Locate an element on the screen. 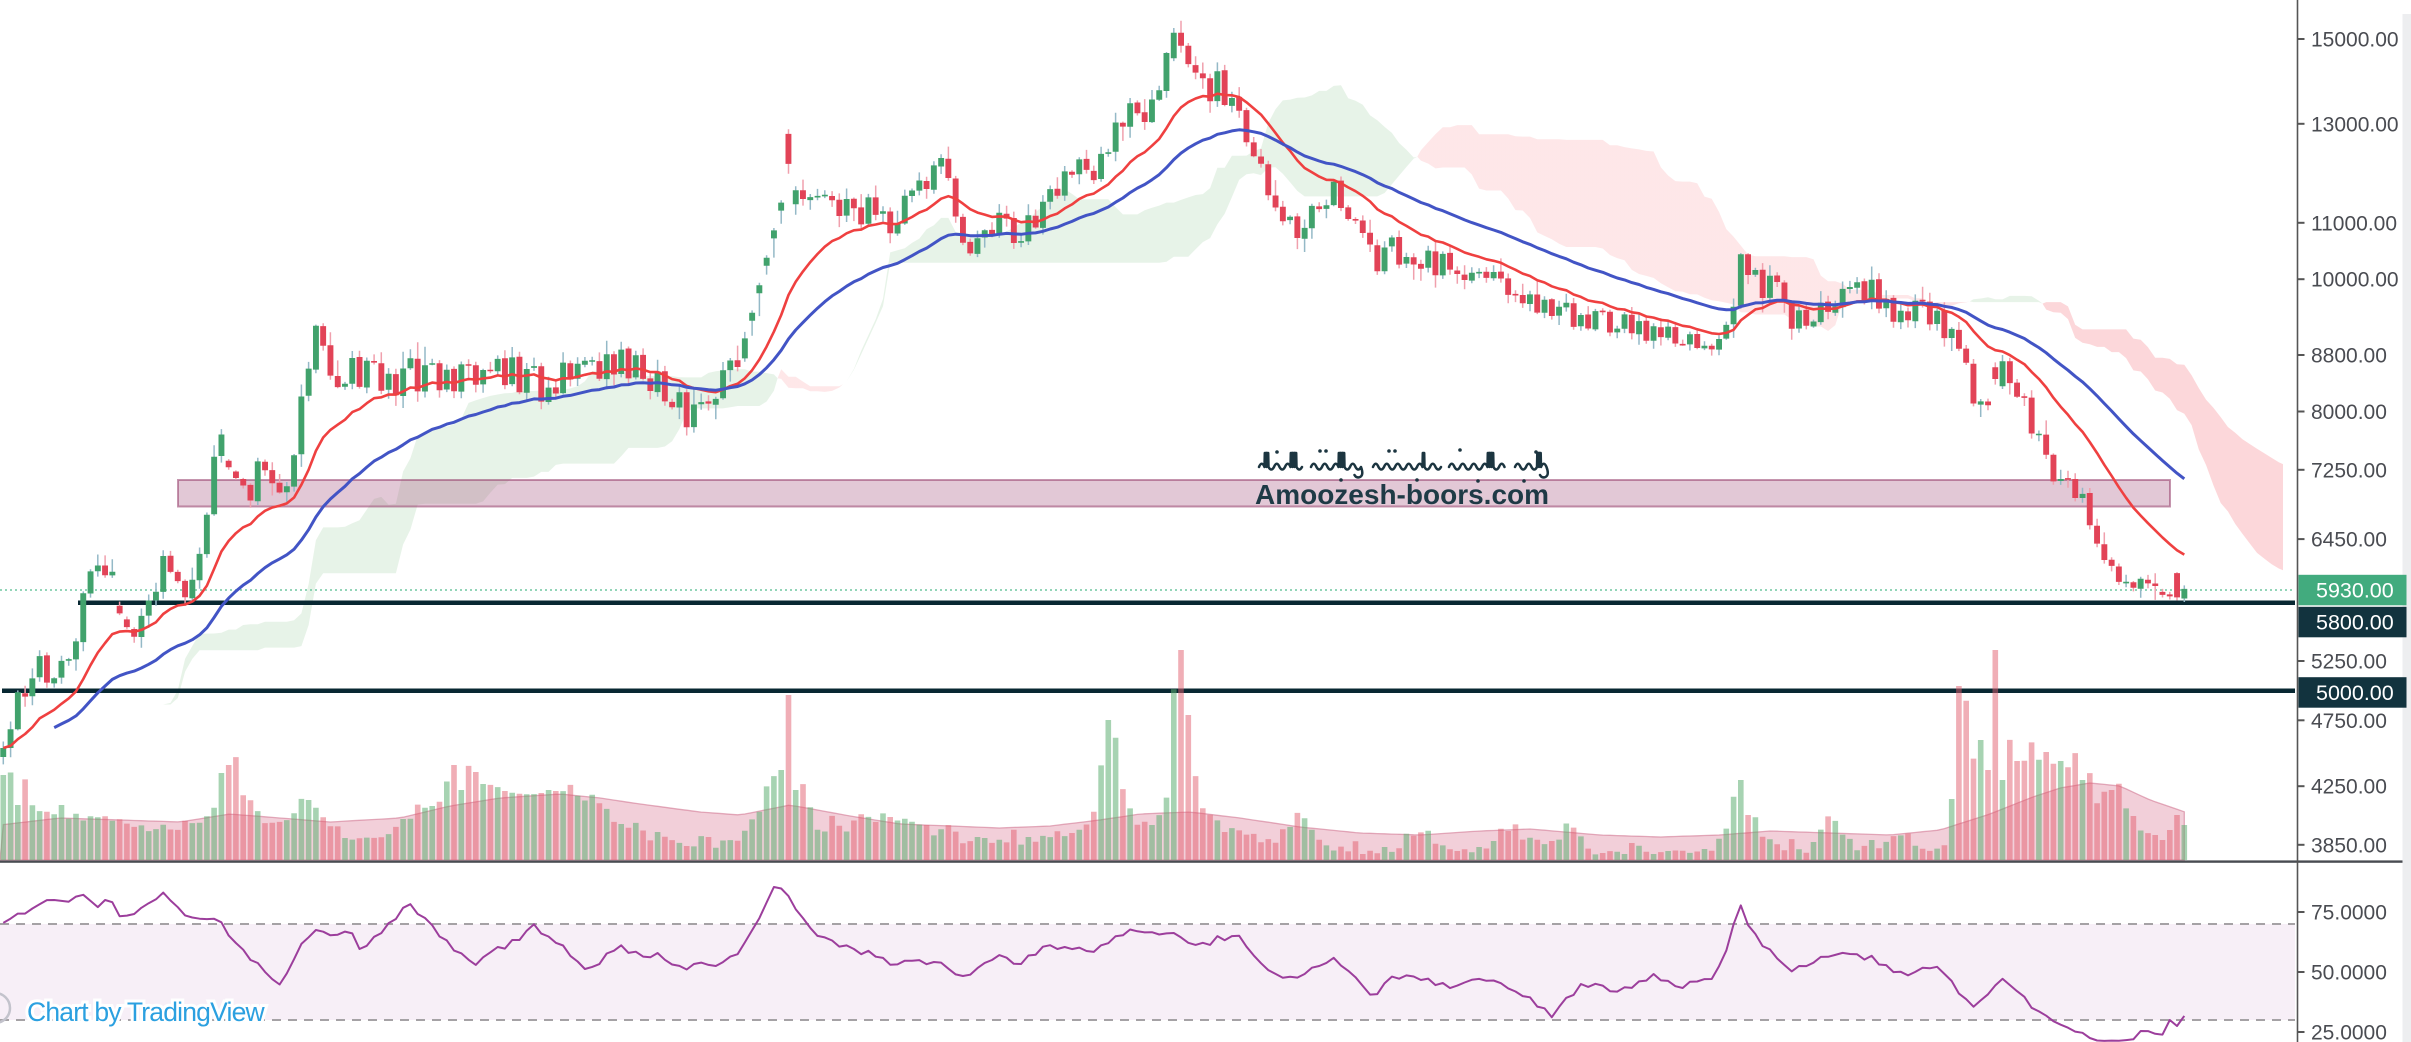  svg-text: Amoozesh-boors.com is located at coordinates (1402, 494).